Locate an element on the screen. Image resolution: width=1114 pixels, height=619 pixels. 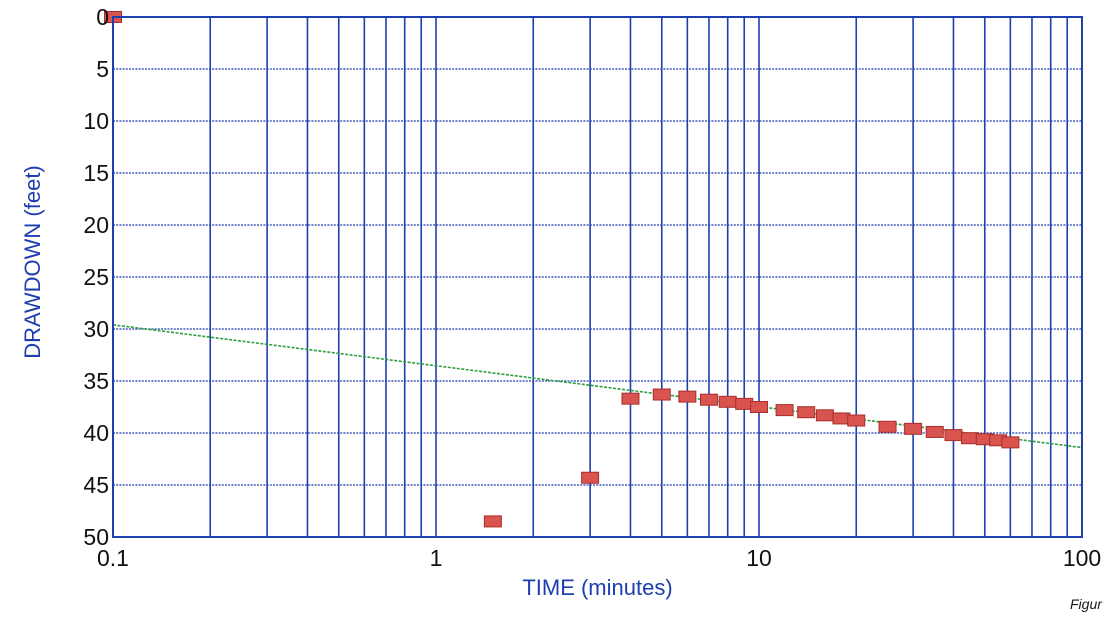
y-tick-label: 30 is located at coordinates (96, 329).